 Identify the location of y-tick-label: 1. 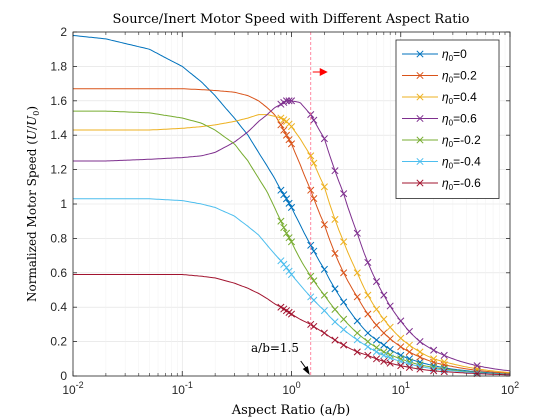
(63, 204).